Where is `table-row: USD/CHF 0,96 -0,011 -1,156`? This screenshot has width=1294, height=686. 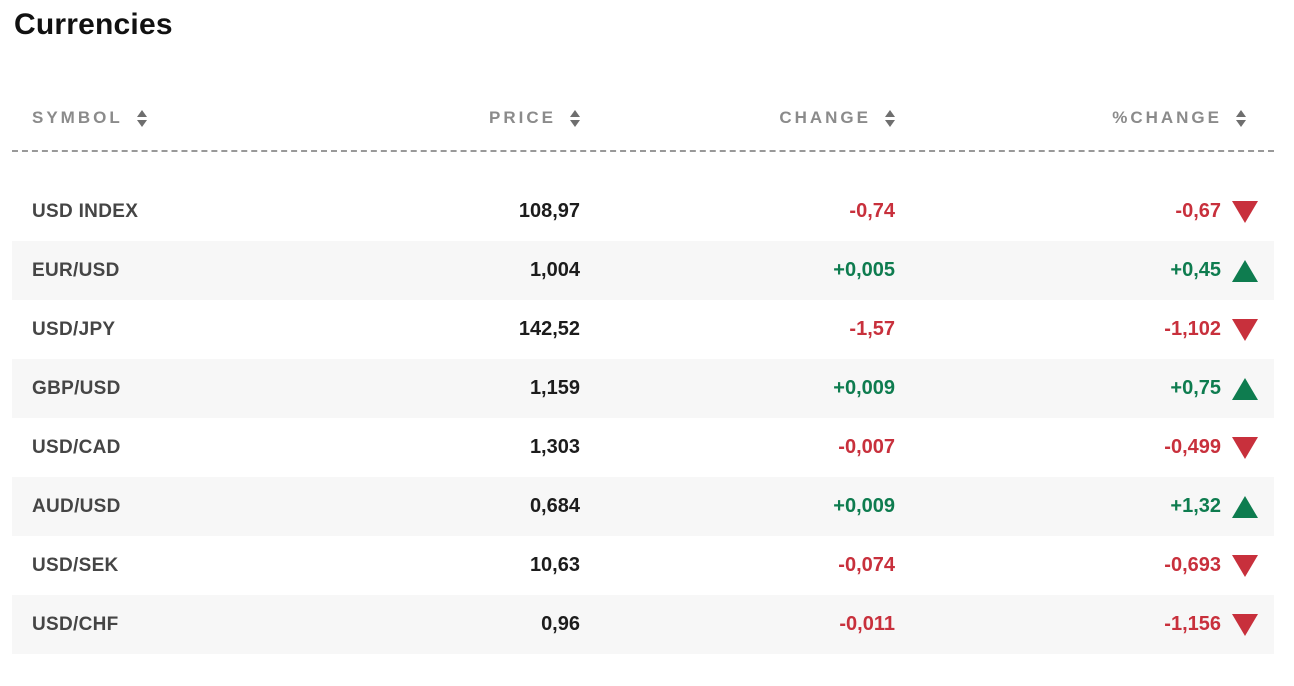
table-row: USD/CHF 0,96 -0,011 -1,156 is located at coordinates (643, 624).